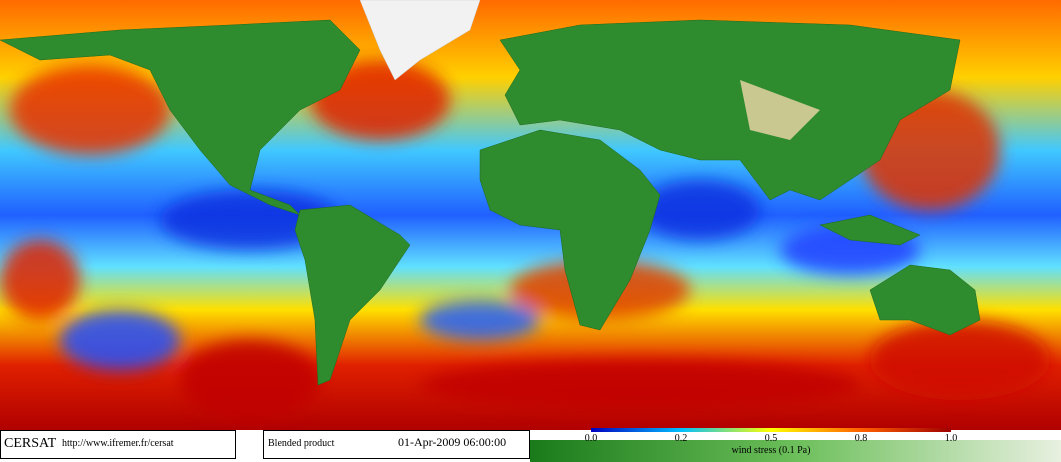  I want to click on url: http://www.ifremer.fr/cersat, so click(118, 443).